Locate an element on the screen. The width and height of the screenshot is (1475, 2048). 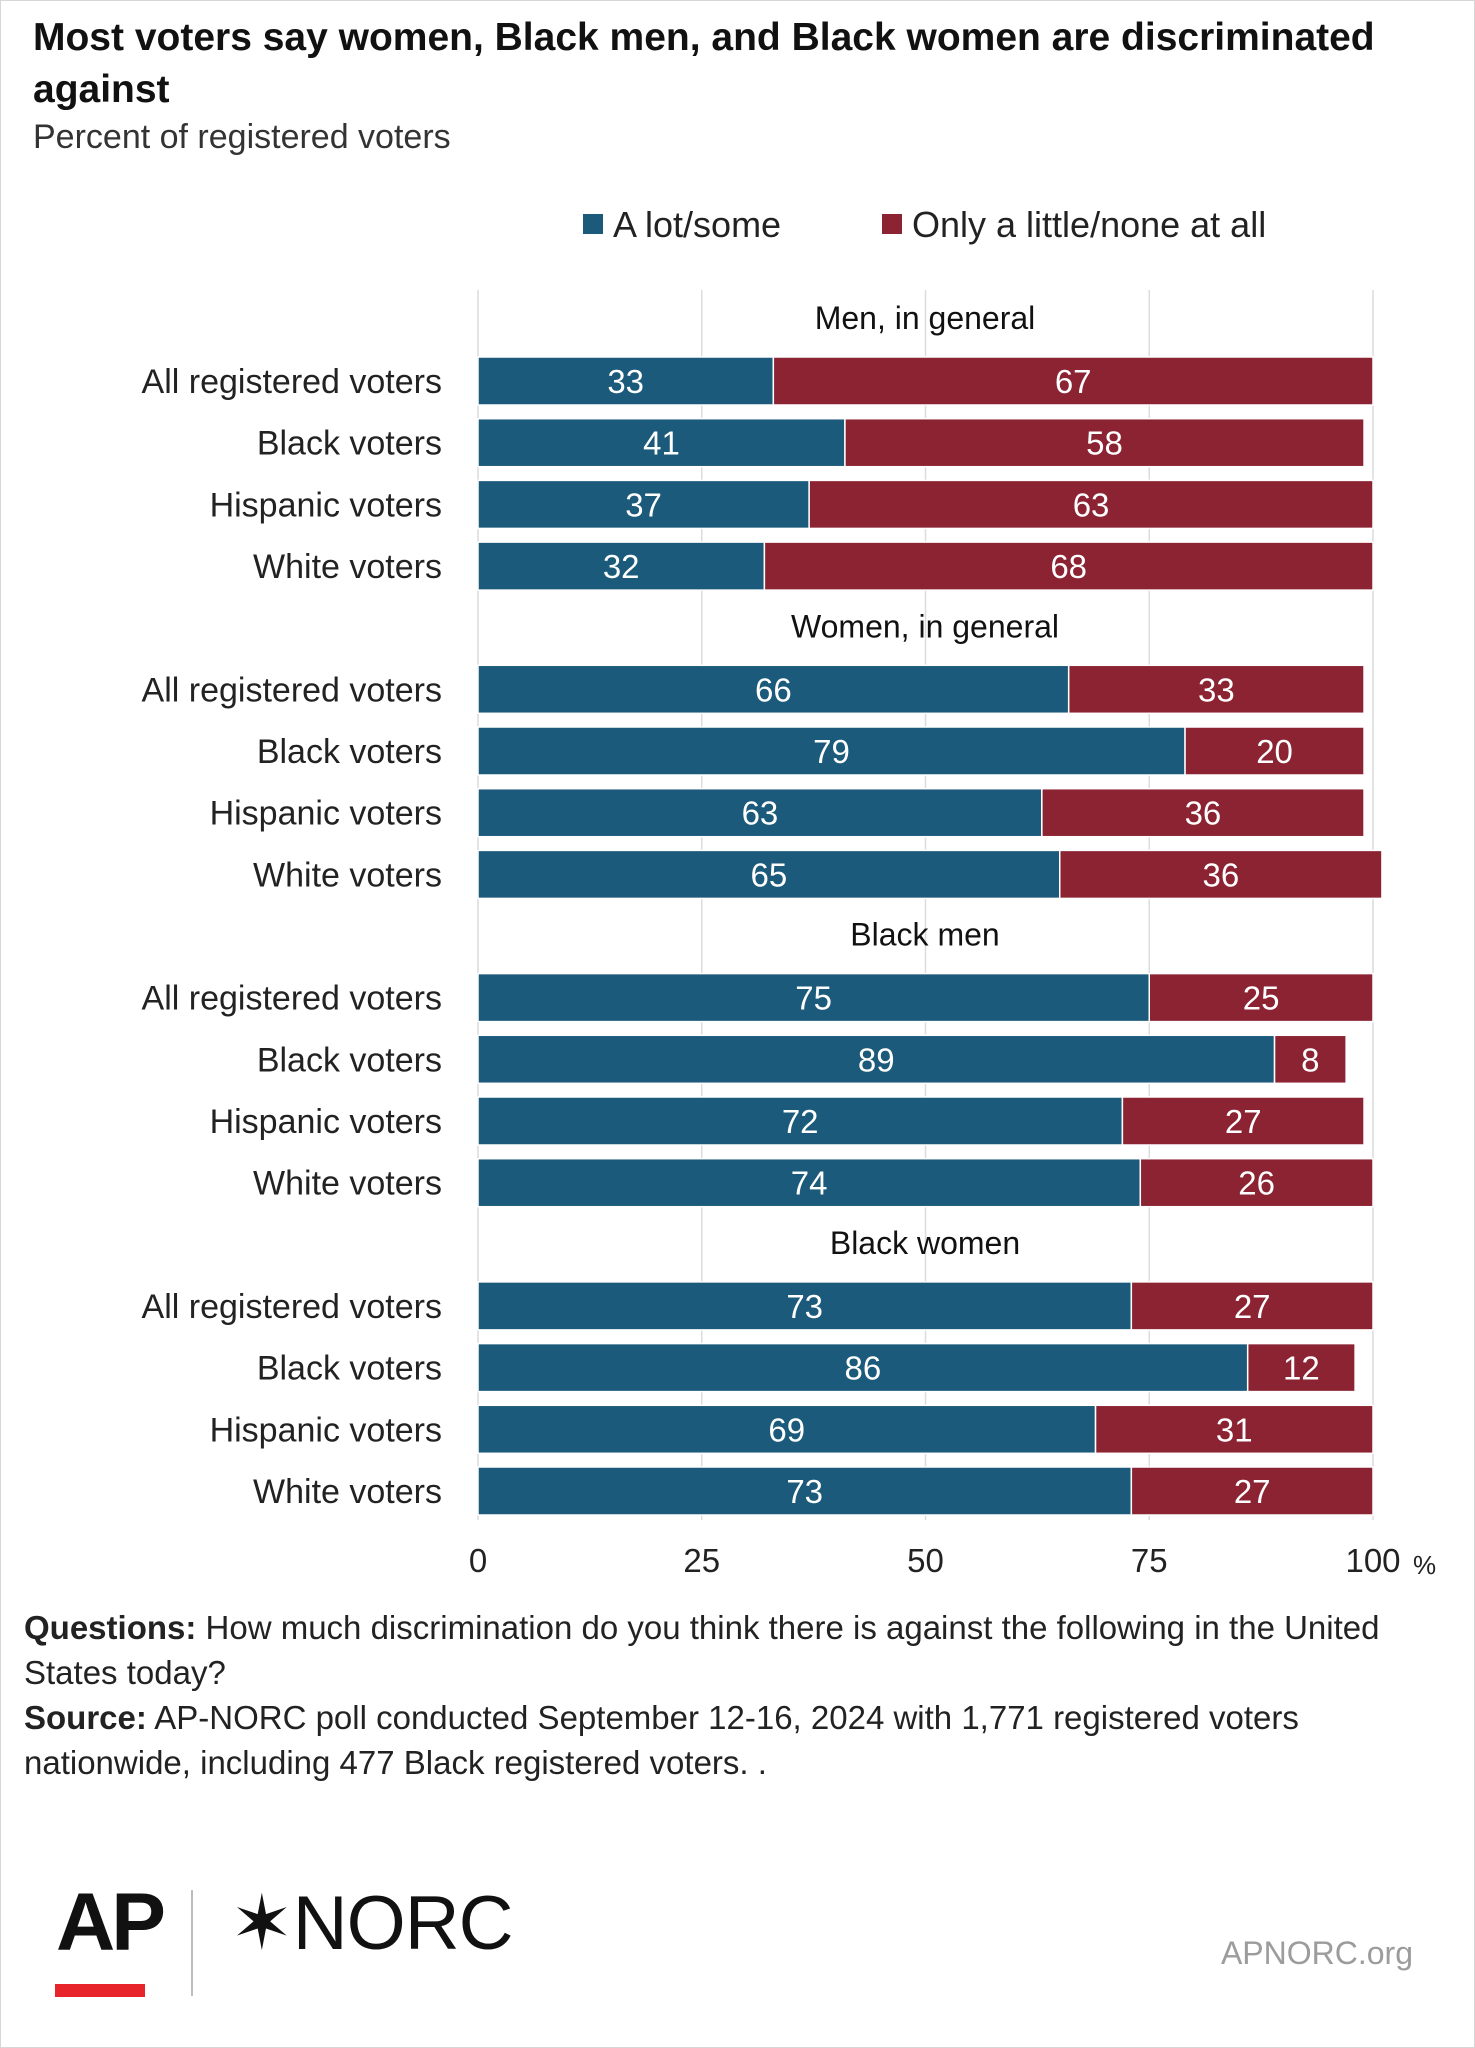
legend-label-a-lot: A lot/some is located at coordinates (697, 224).